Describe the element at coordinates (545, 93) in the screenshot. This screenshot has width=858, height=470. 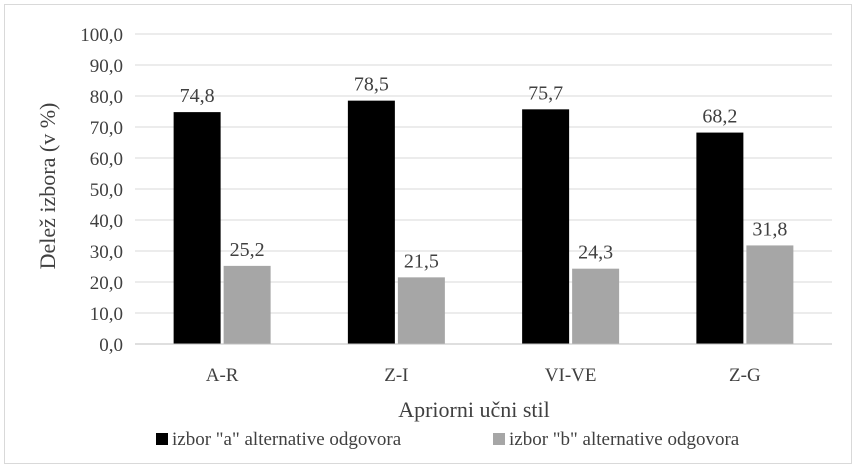
I see `data-label: 75,7` at that location.